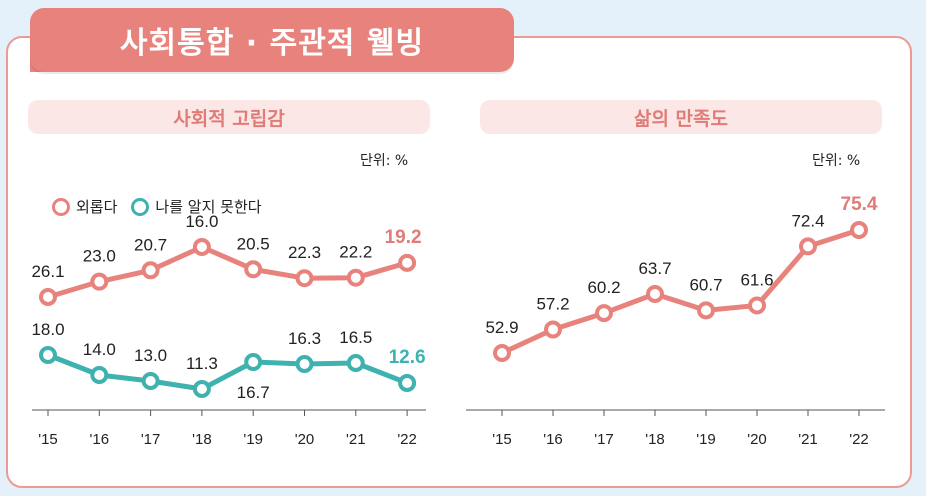 The width and height of the screenshot is (926, 496). Describe the element at coordinates (47, 329) in the screenshot. I see `data-label-unknown: 18.0` at that location.